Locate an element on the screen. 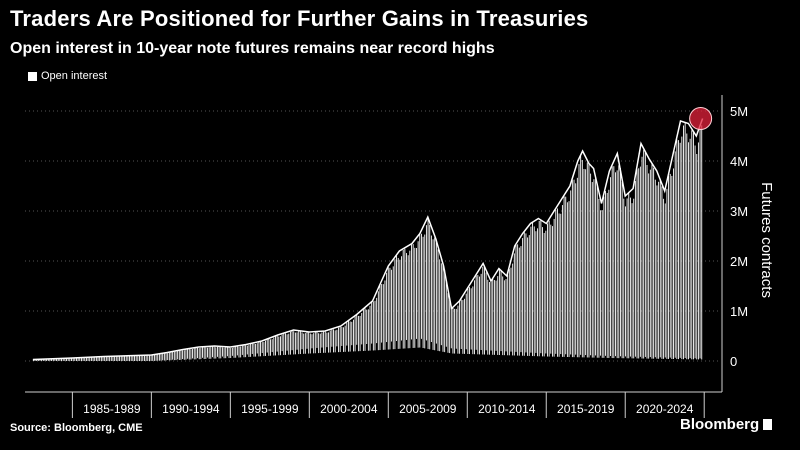 The width and height of the screenshot is (800, 450). y-tick-label: 5M is located at coordinates (739, 111).